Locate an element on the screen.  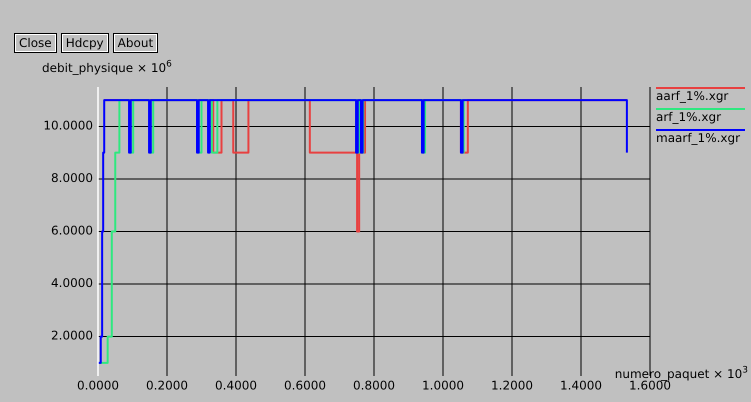
text: Close is located at coordinates (35, 43).